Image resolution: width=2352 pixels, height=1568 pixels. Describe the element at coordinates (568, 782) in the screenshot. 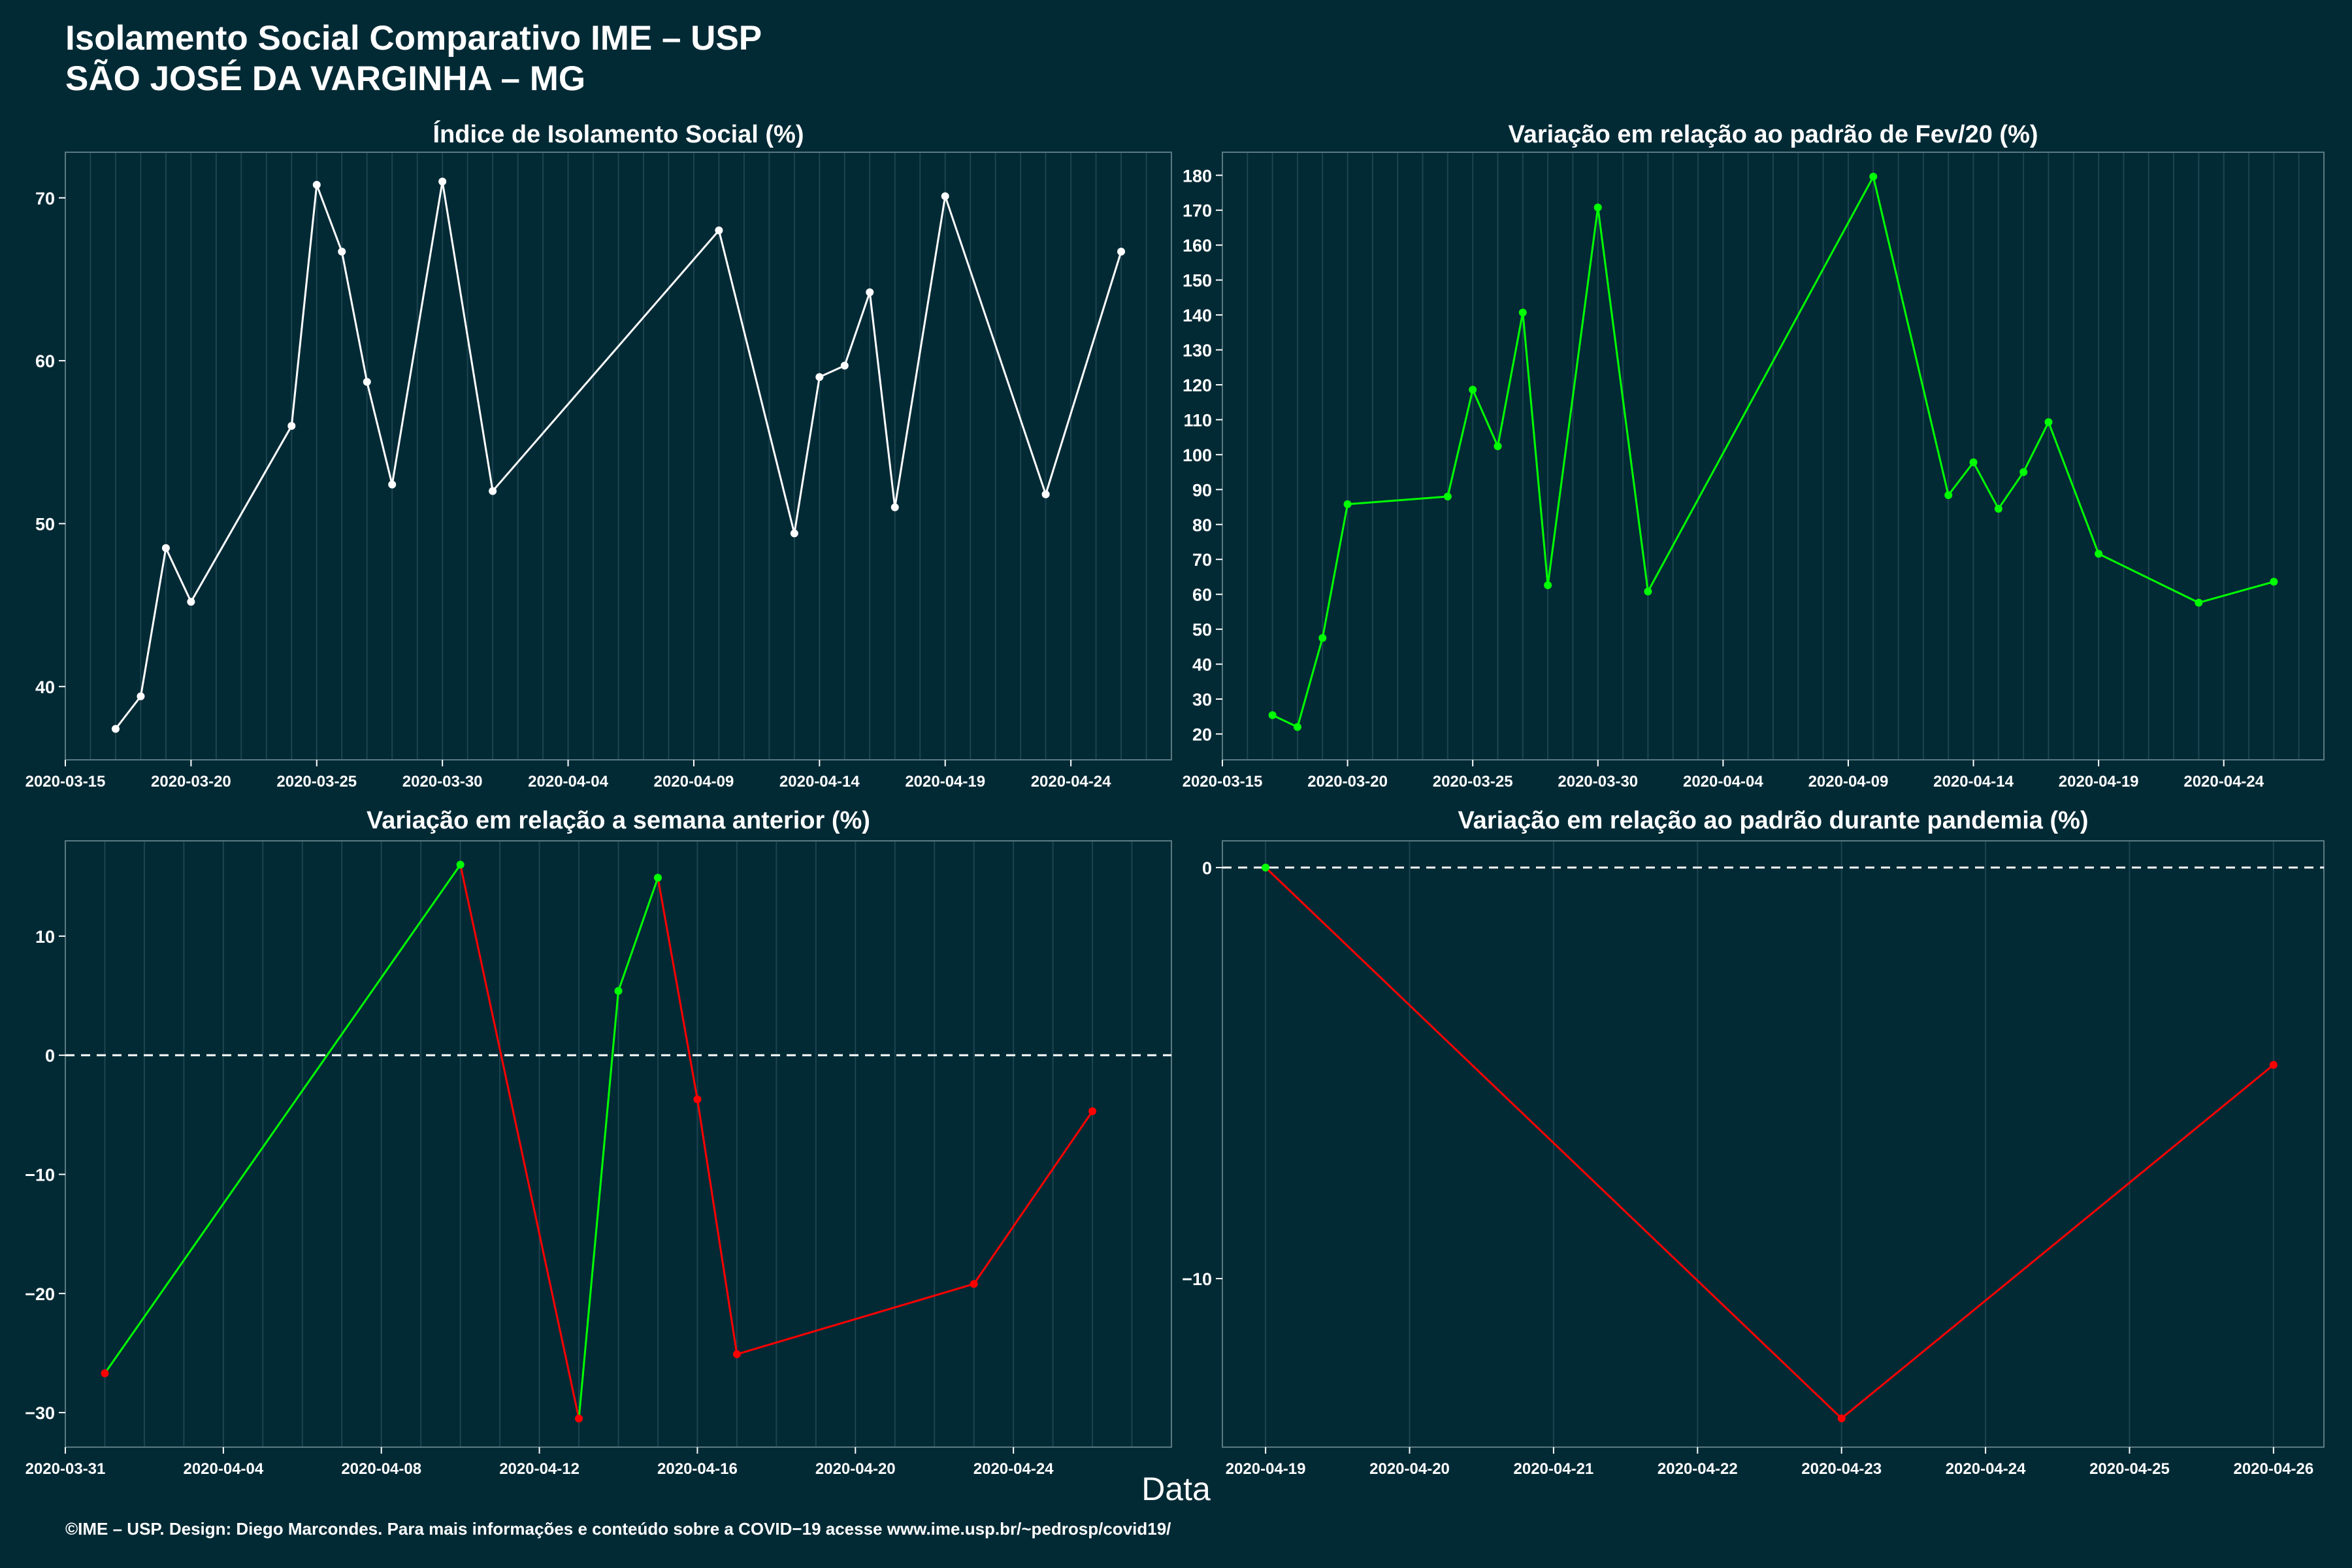

I see `x-tick-label: 2020-04-04` at that location.